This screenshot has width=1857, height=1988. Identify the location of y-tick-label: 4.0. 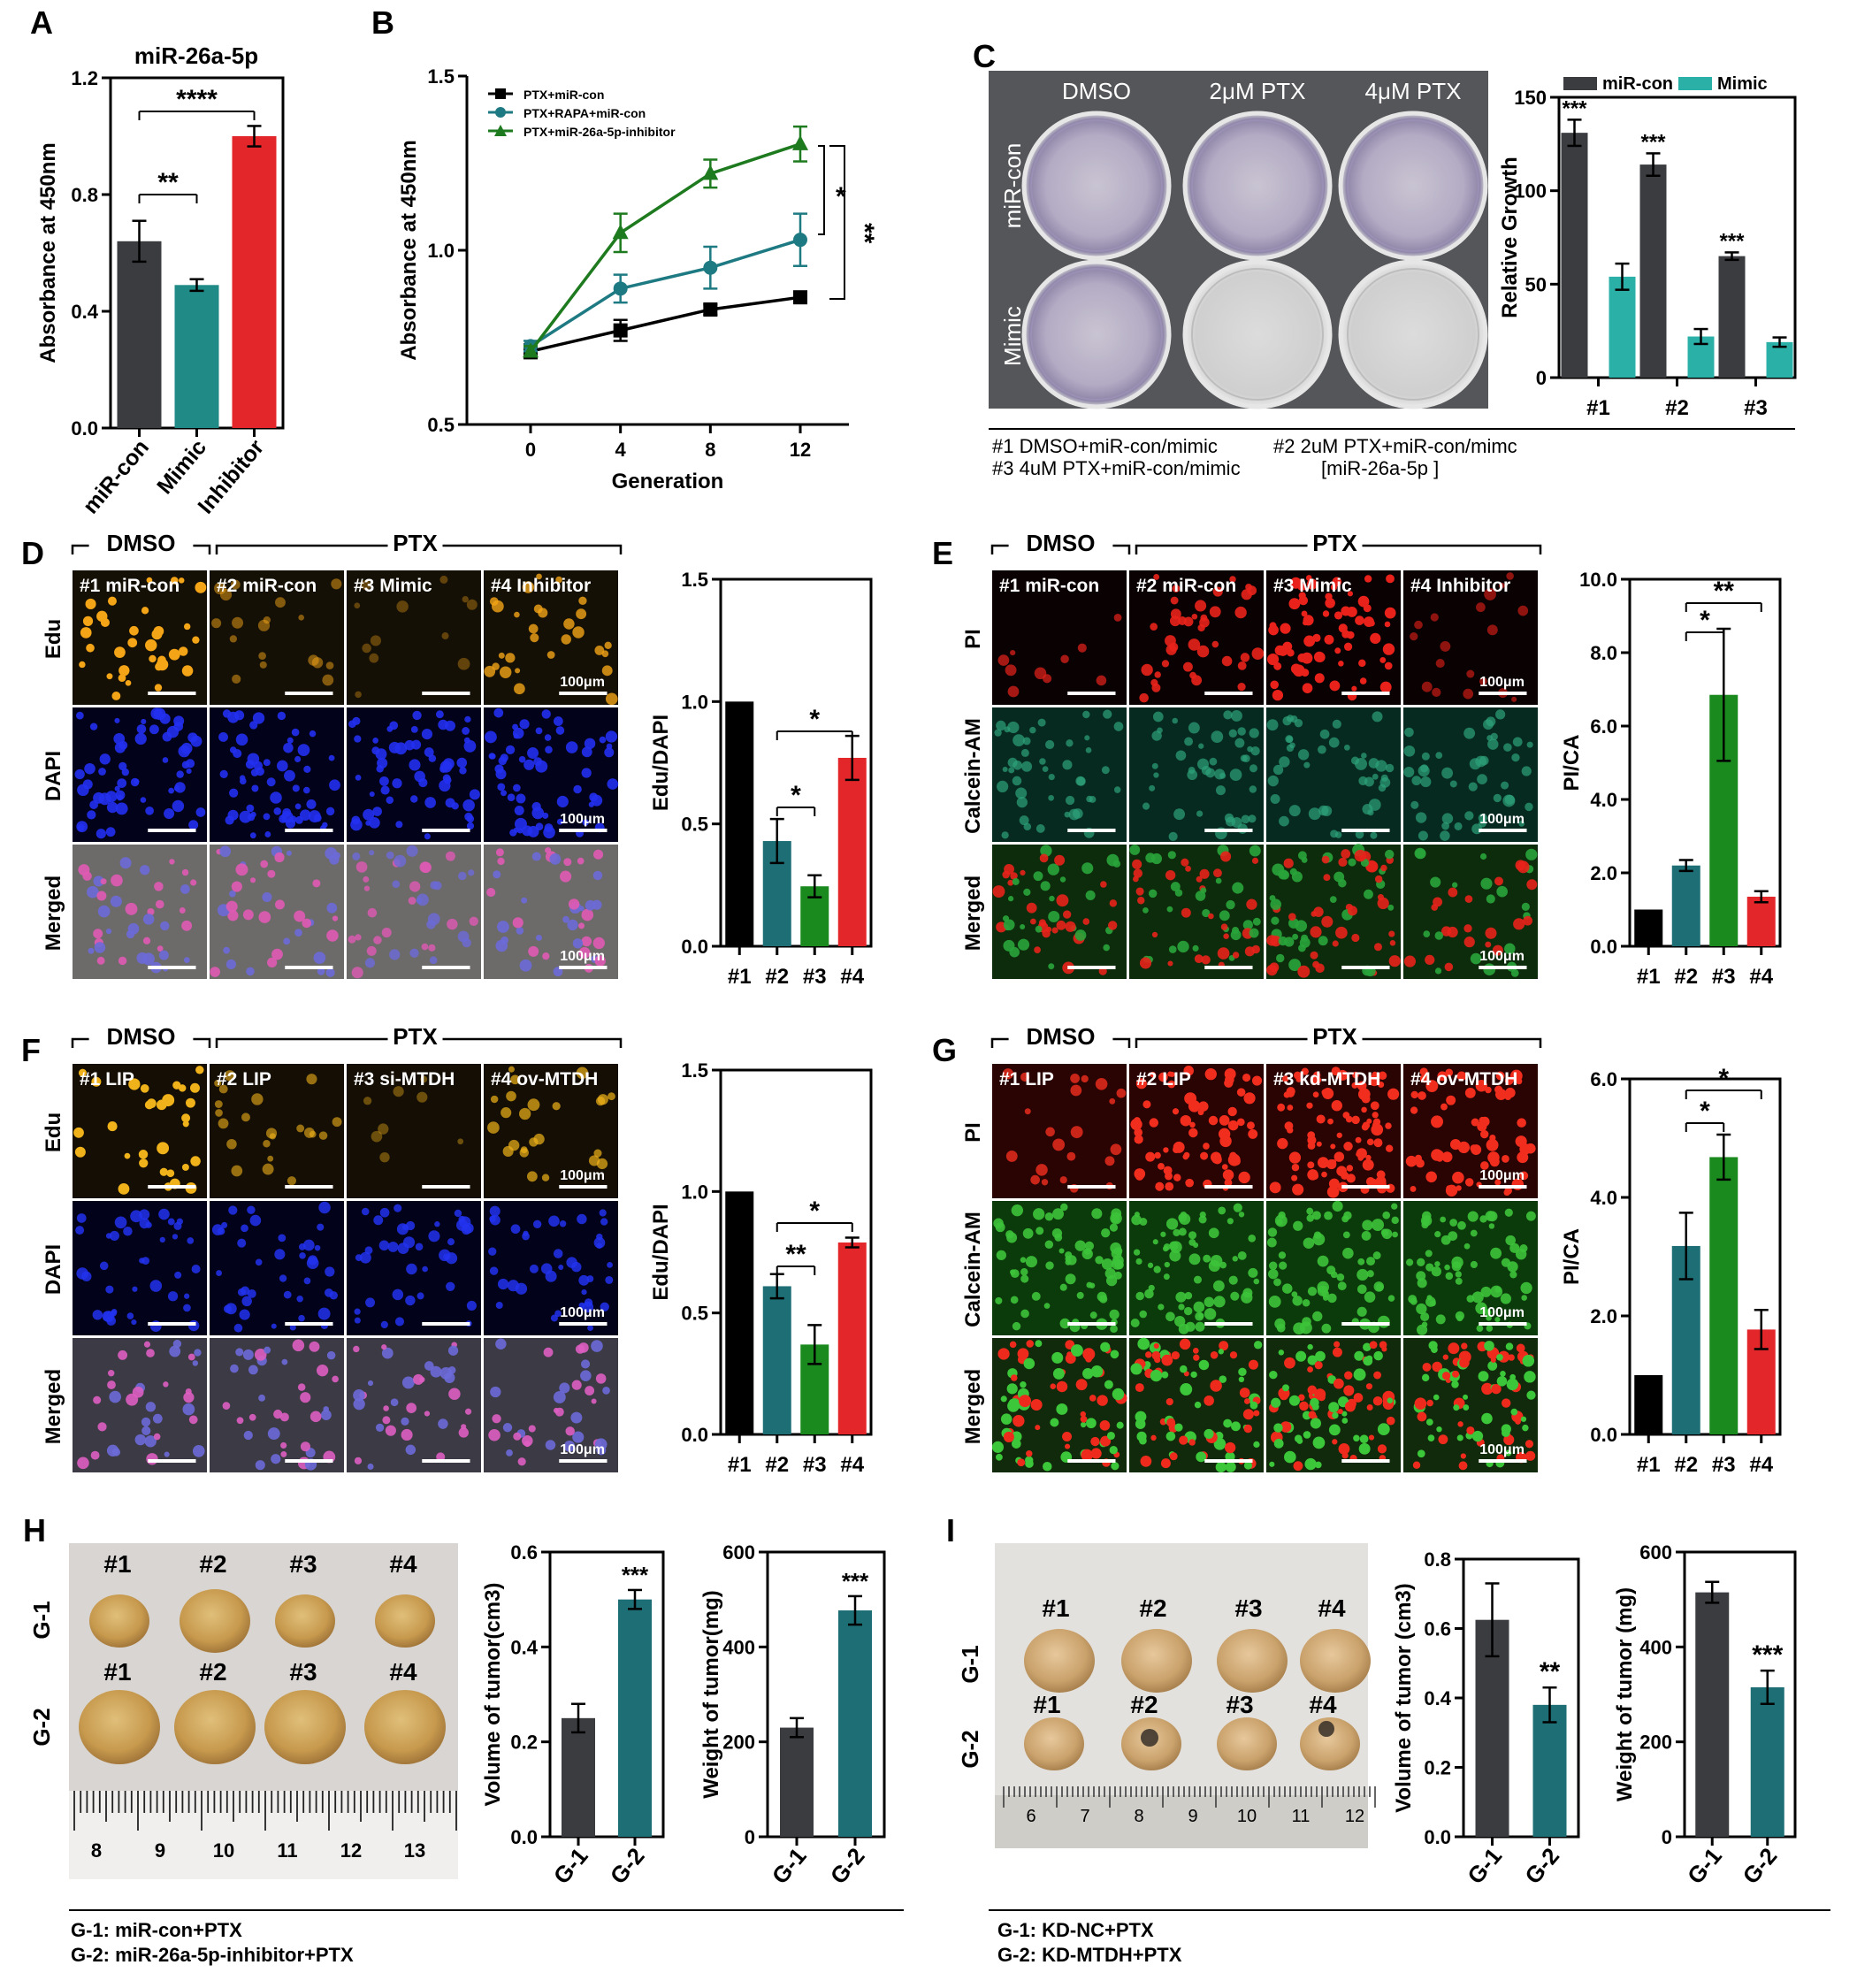
(1603, 800).